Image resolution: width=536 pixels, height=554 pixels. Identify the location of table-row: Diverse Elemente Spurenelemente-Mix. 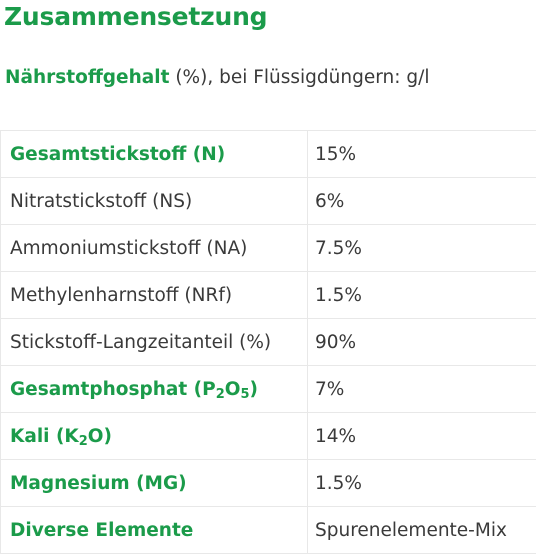
(268, 530).